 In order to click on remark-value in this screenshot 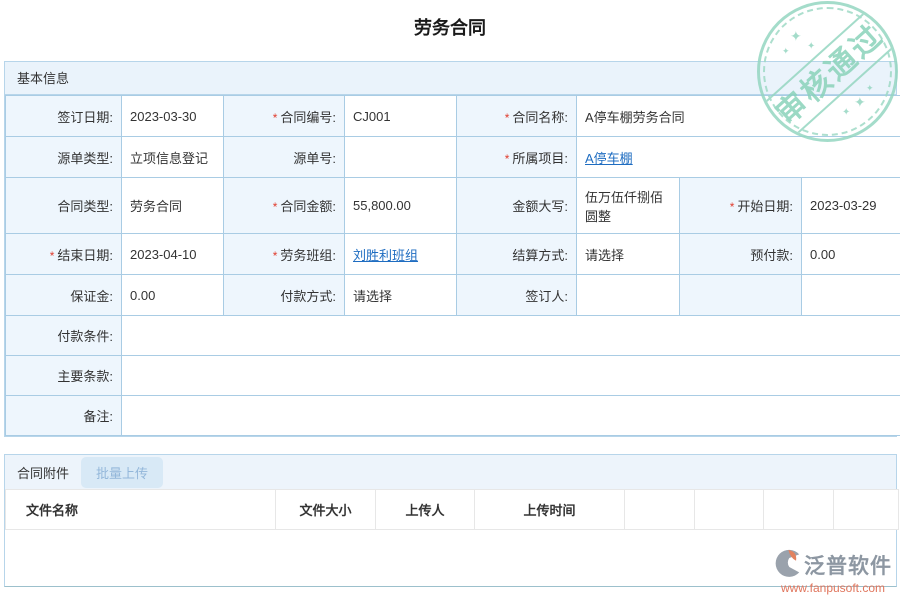, I will do `click(510, 415)`.